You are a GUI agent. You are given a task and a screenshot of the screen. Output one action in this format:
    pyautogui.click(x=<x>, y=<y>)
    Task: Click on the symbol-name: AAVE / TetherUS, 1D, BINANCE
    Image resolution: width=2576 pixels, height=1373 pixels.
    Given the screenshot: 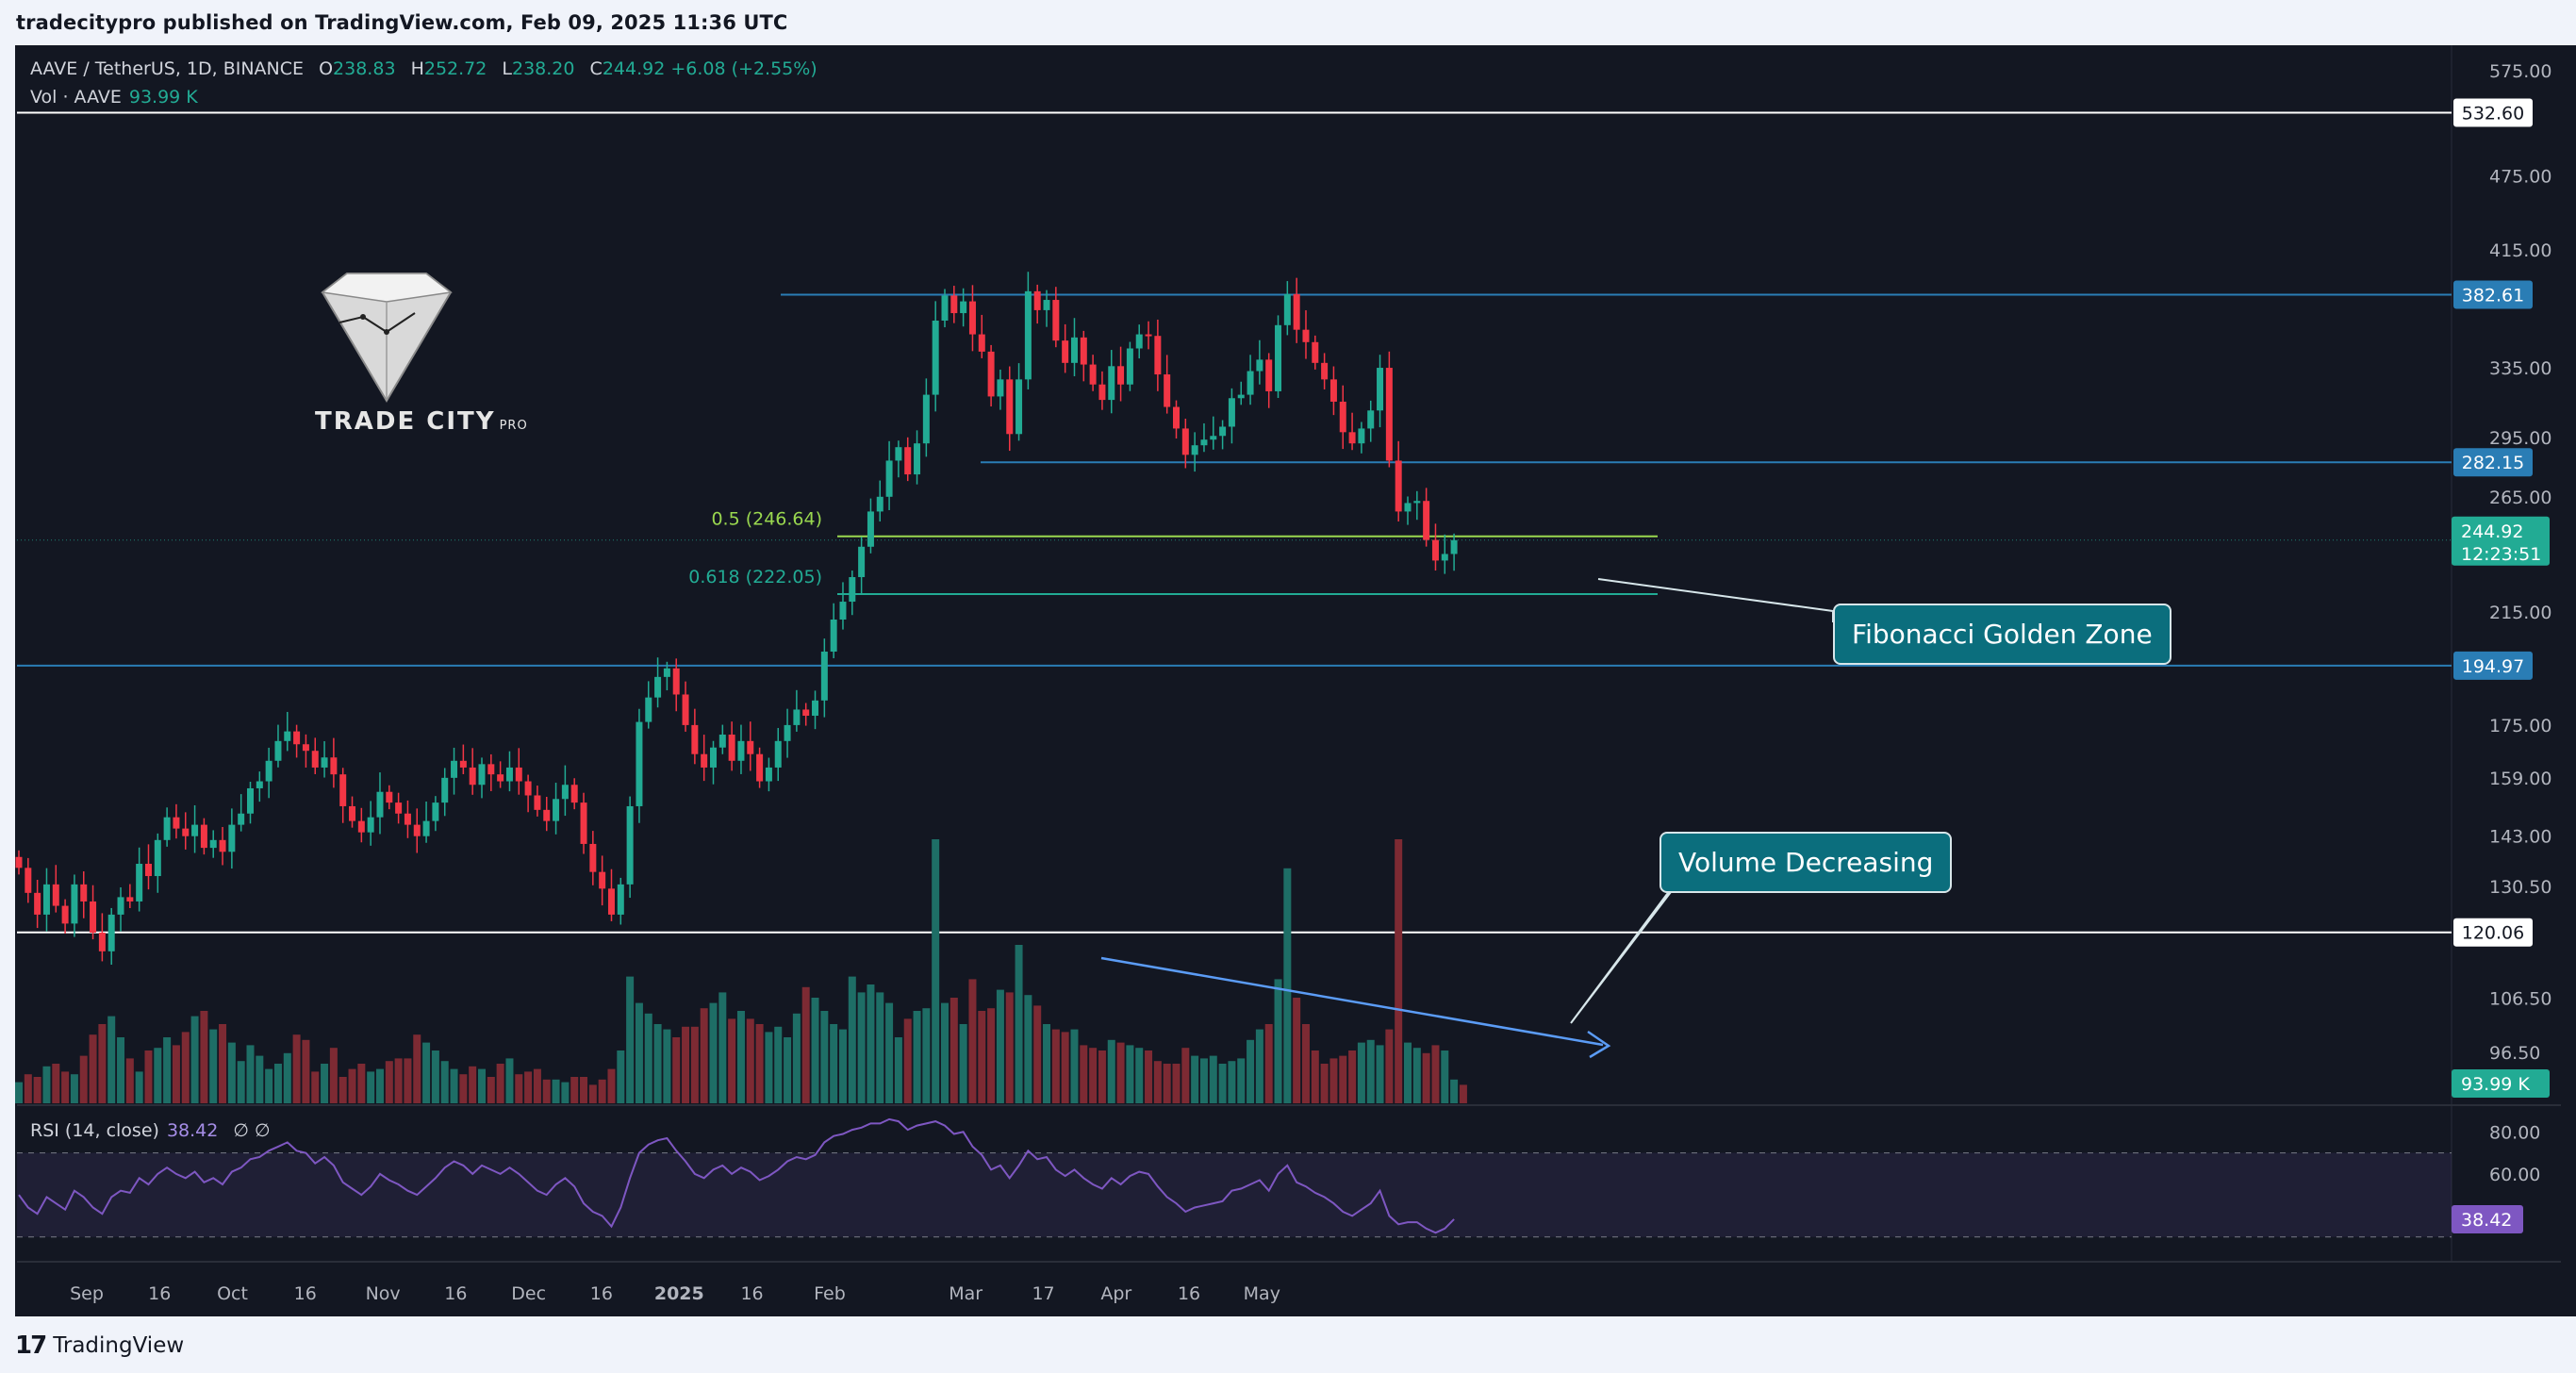 What is the action you would take?
    pyautogui.click(x=167, y=68)
    